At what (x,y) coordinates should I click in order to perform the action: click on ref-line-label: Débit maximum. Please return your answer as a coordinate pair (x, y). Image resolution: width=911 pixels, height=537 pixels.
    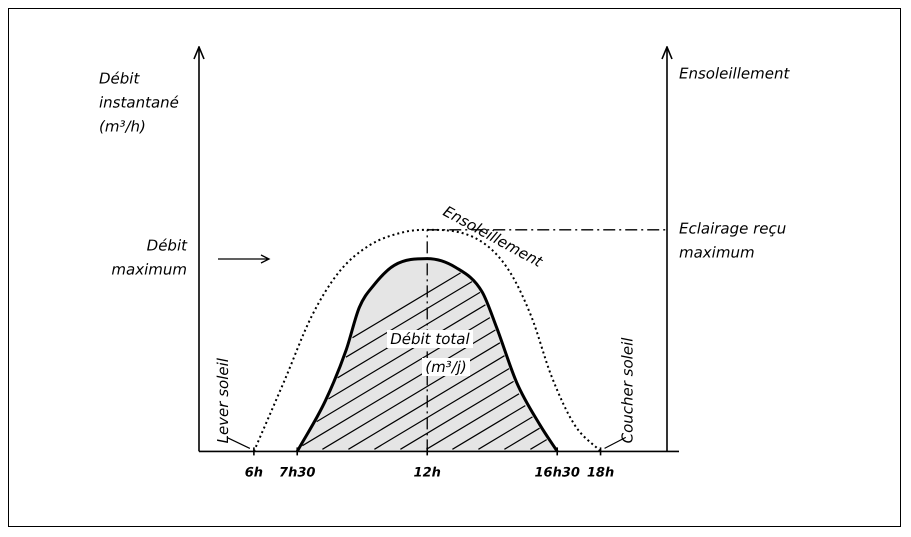
    Looking at the image, I should click on (149, 257).